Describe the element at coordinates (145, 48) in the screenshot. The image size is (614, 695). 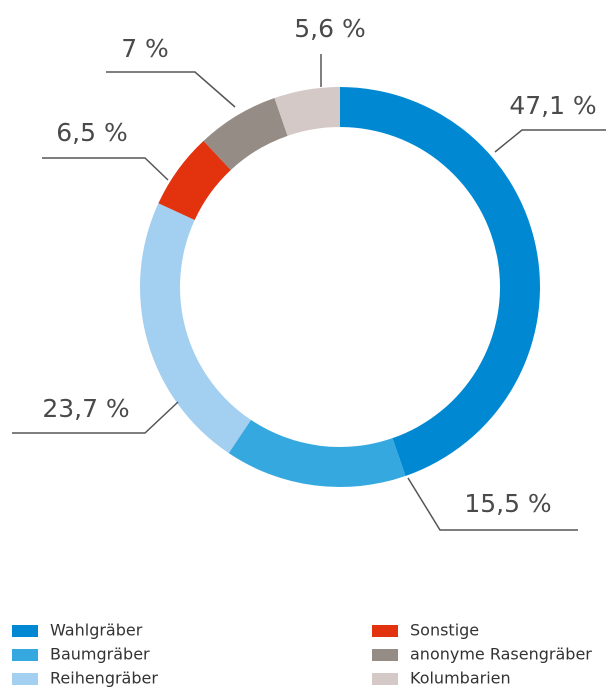
I see `data-label: 7 %` at that location.